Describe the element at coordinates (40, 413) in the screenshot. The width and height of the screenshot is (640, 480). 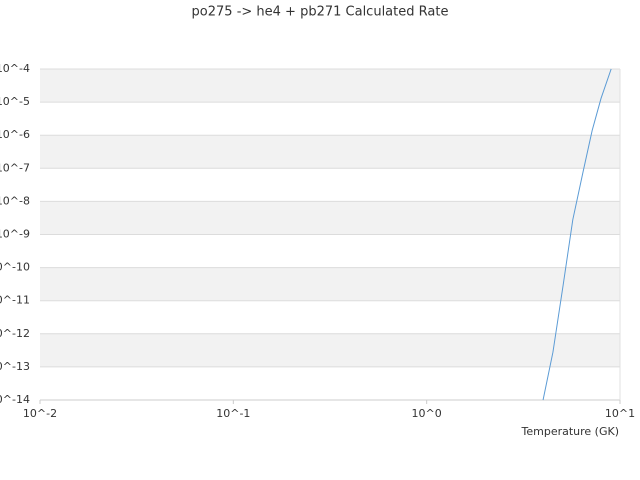
I see `x-tick-label: 10^-2` at that location.